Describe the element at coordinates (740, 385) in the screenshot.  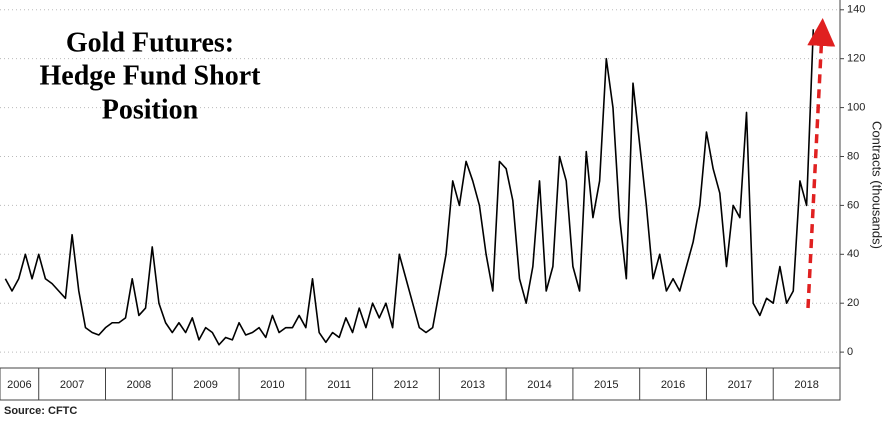
I see `x-tick-label: 2017` at that location.